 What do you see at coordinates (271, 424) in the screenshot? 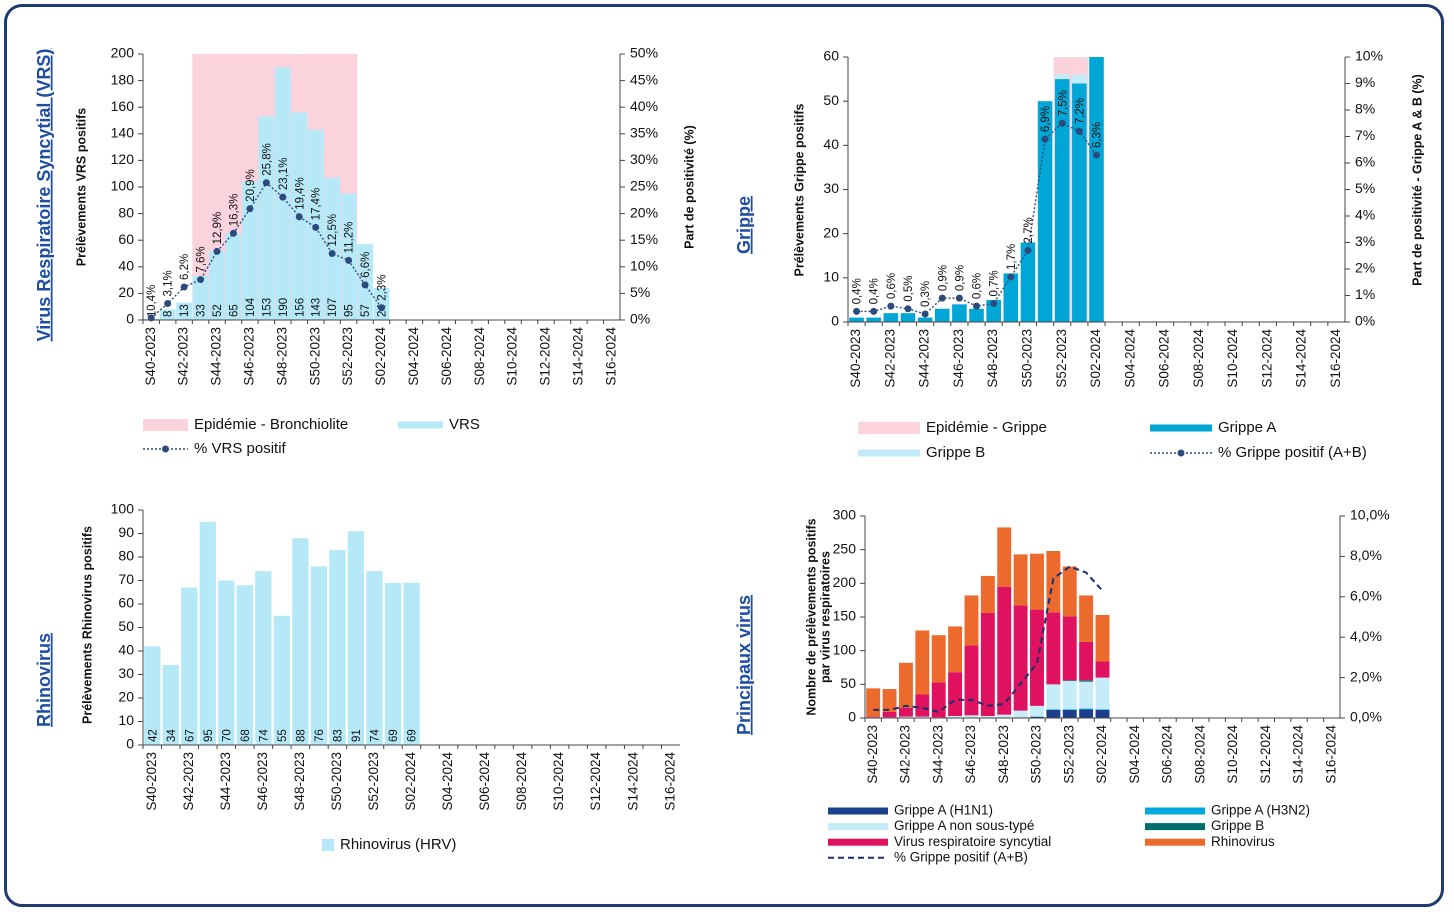
I see `legend-label: Epidémie - Bronchiolite` at bounding box center [271, 424].